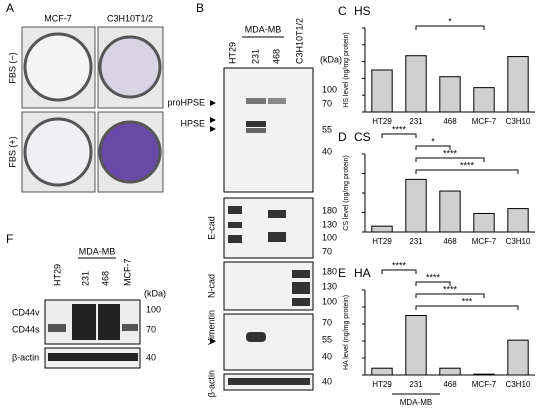  Describe the element at coordinates (299, 41) in the screenshot. I see `lane-label: C3H10T1/2` at that location.